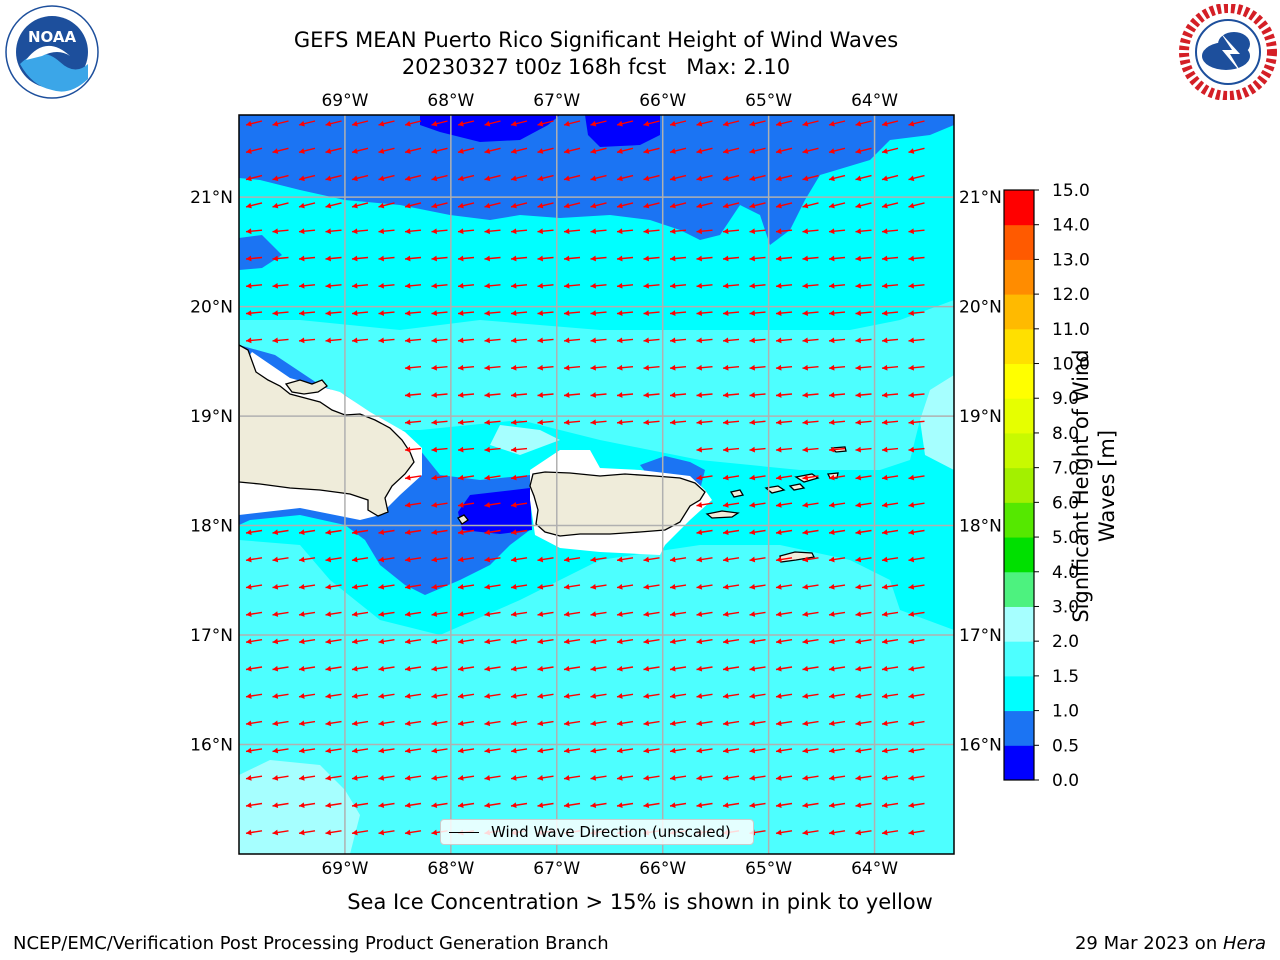 The height and width of the screenshot is (960, 1280). I want to click on colorbar-label-line1: Significant Height of Wind, so click(1081, 486).